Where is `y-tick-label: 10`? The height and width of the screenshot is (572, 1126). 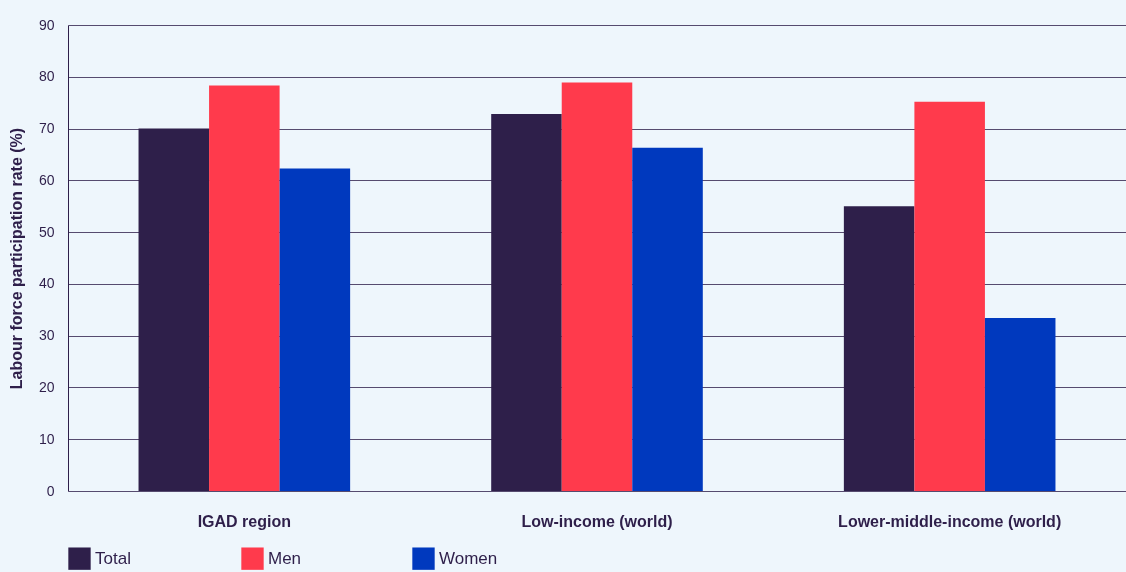 y-tick-label: 10 is located at coordinates (46, 438).